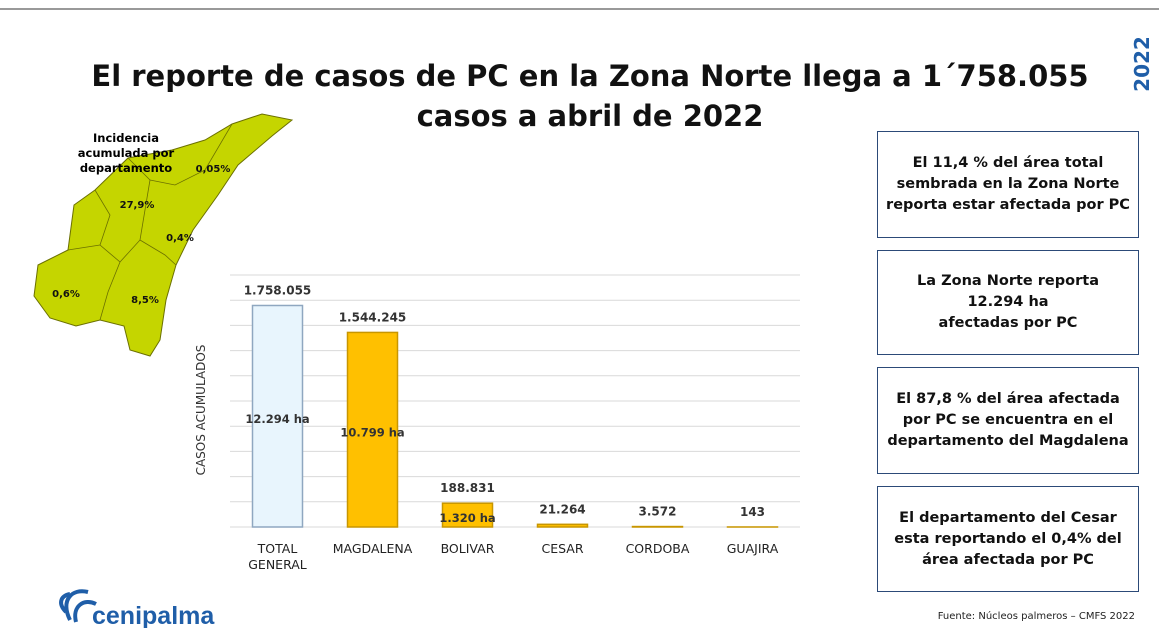 This screenshot has height=628, width=1159. Describe the element at coordinates (201, 410) in the screenshot. I see `y-axis-label: CASOS ACUMULADOS` at that location.